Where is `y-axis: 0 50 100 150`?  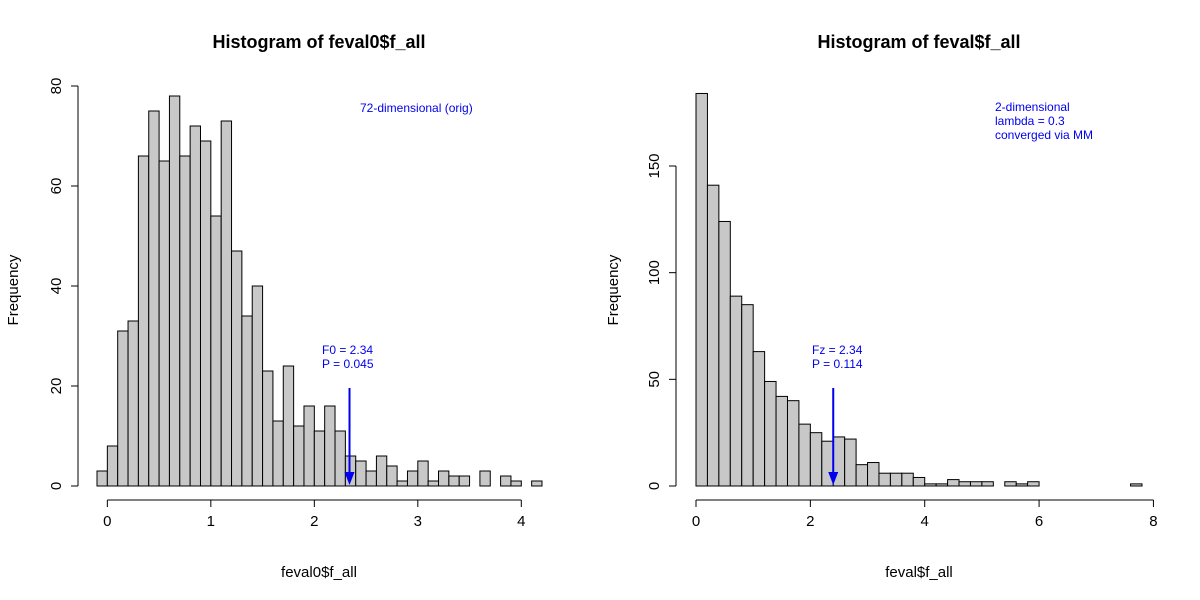
y-axis: 0 50 100 150 is located at coordinates (661, 321).